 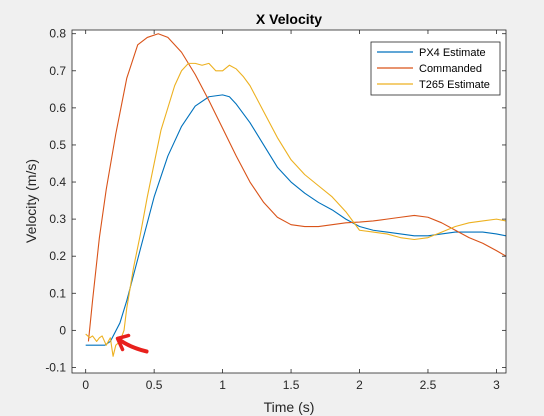 What do you see at coordinates (57, 108) in the screenshot?
I see `y-tick-label: 0.6` at bounding box center [57, 108].